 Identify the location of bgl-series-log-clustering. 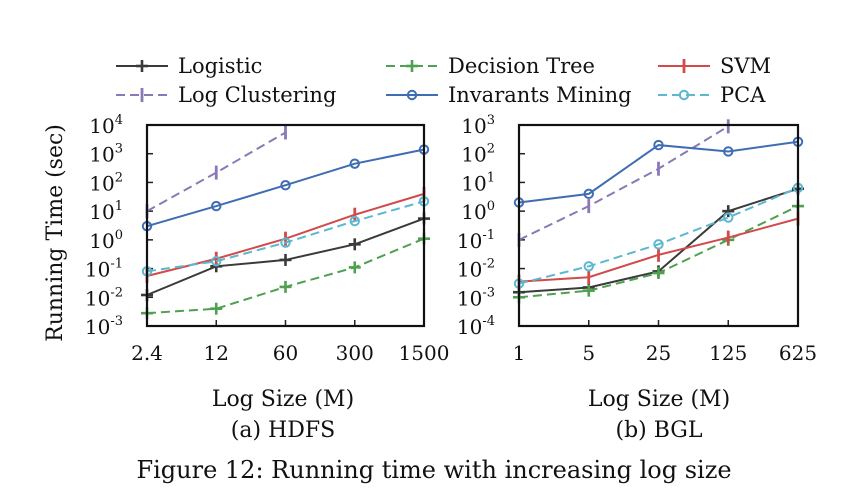
(623, 183).